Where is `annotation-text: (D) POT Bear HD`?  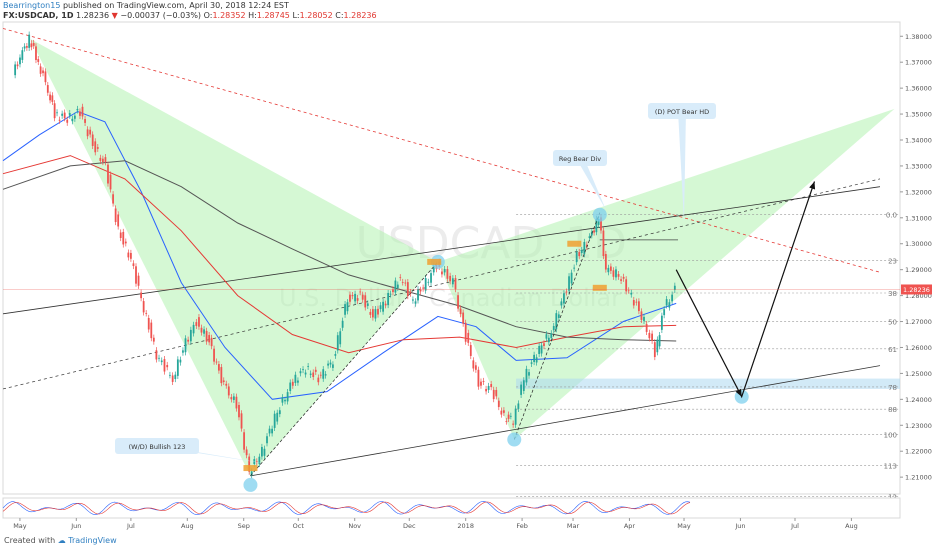
annotation-text: (D) POT Bear HD is located at coordinates (682, 112).